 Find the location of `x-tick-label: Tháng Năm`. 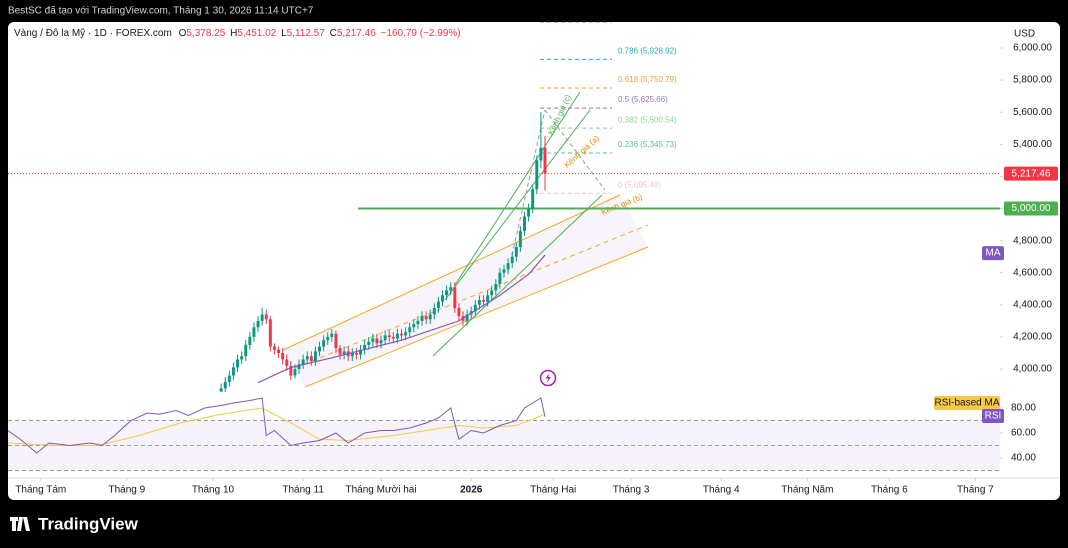

x-tick-label: Tháng Năm is located at coordinates (807, 490).